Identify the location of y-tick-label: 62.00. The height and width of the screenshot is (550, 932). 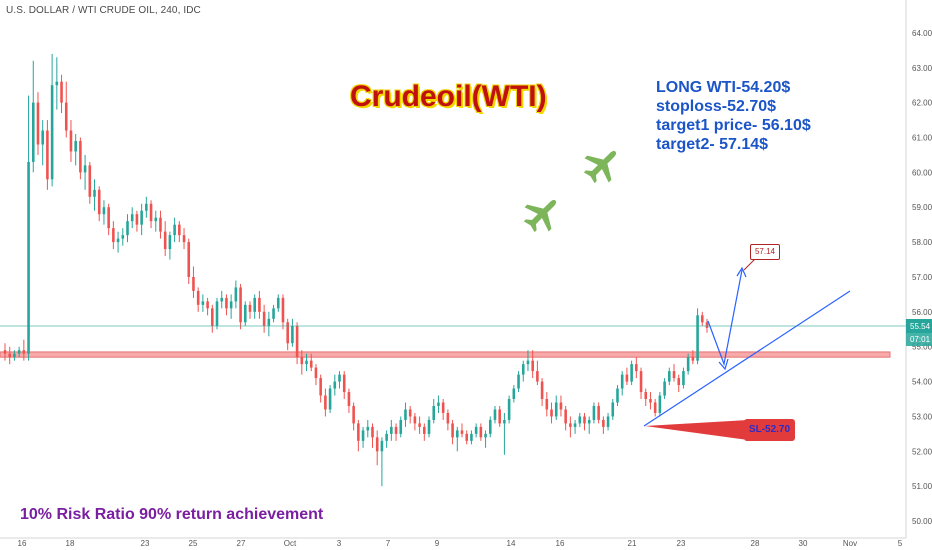
(922, 103).